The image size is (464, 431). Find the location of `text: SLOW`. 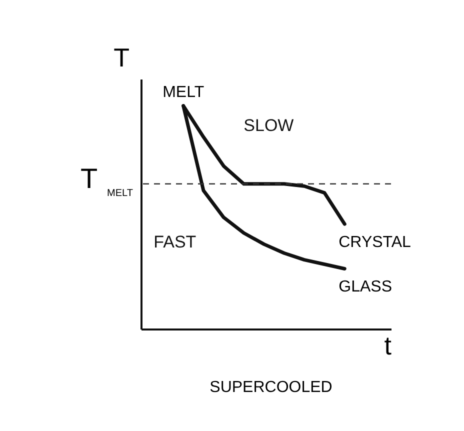

text: SLOW is located at coordinates (269, 126).